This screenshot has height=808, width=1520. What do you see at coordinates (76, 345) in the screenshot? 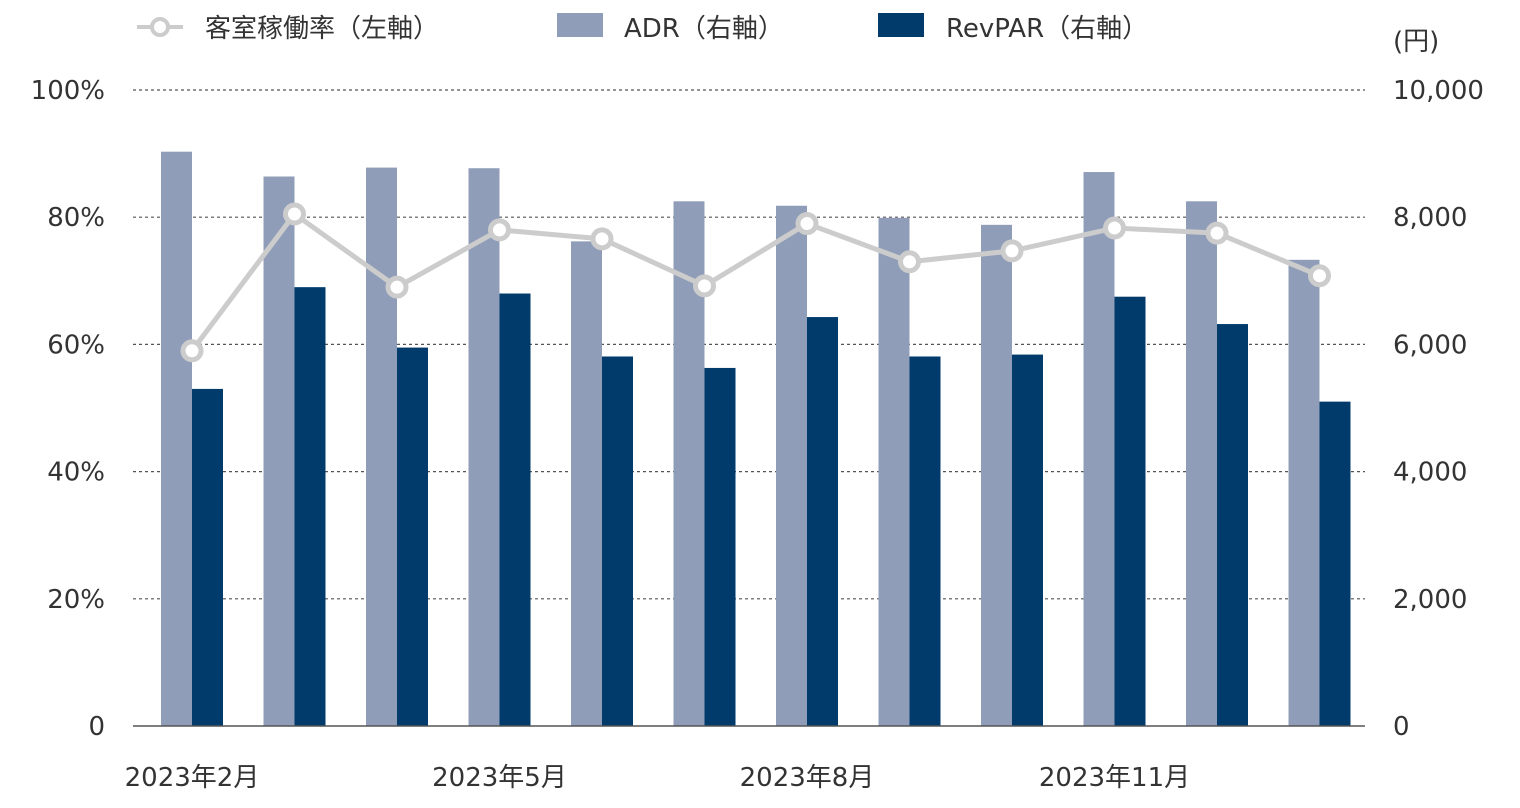
I see `y-left-tick-label: 60%` at bounding box center [76, 345].